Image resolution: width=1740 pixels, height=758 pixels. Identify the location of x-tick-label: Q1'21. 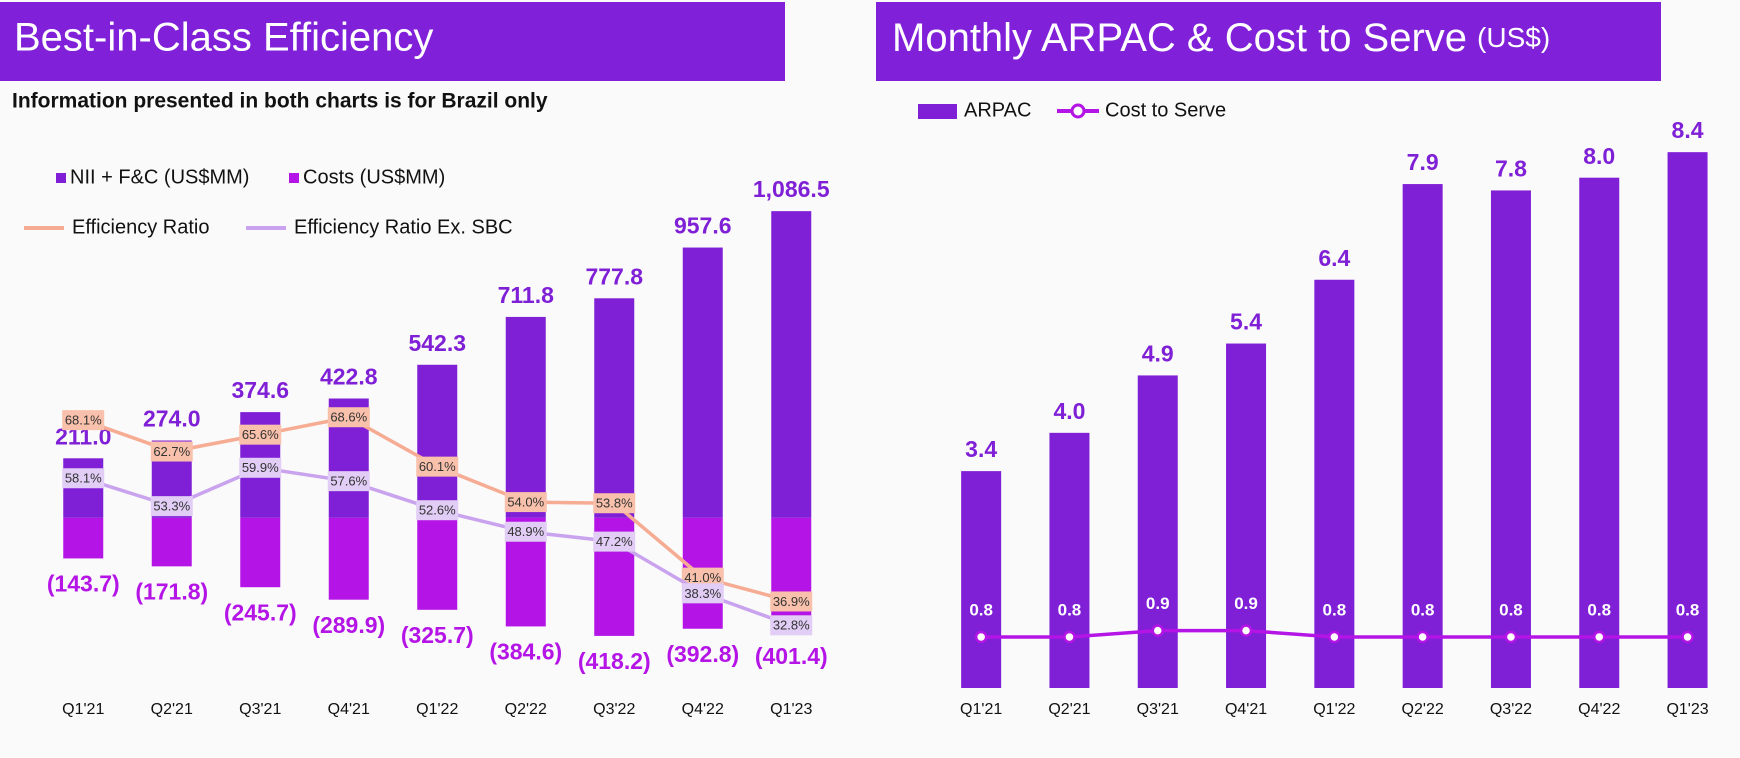
(981, 709).